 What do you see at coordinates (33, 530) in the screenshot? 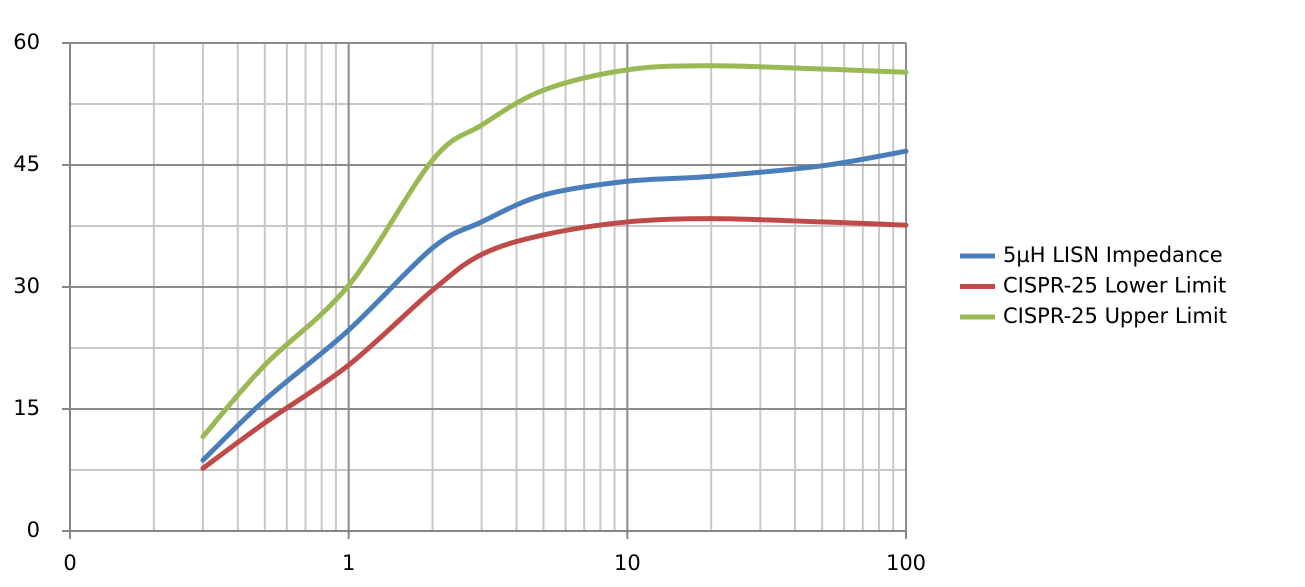
I see `y-tick-label: 0` at bounding box center [33, 530].